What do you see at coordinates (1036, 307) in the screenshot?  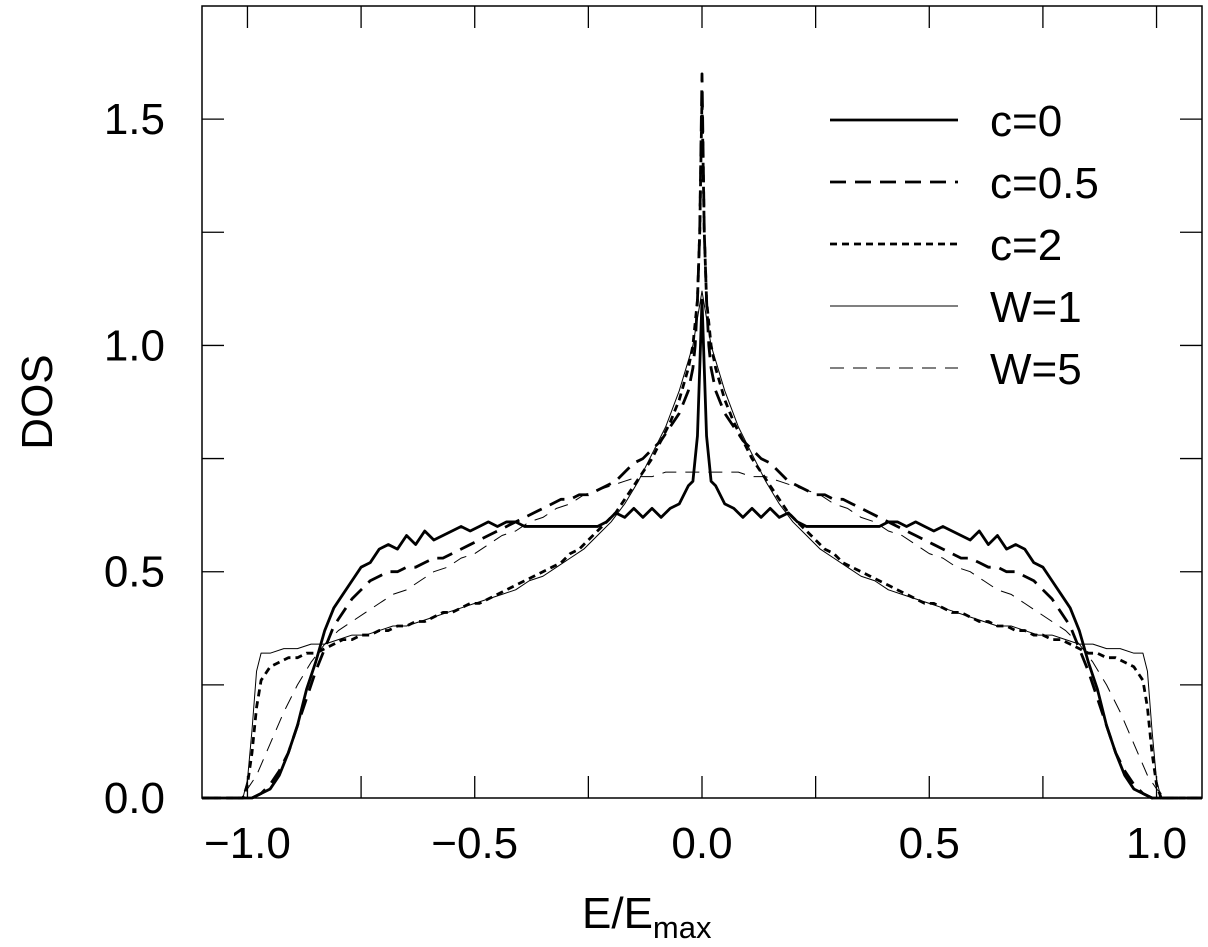 I see `legend-label: W=1` at bounding box center [1036, 307].